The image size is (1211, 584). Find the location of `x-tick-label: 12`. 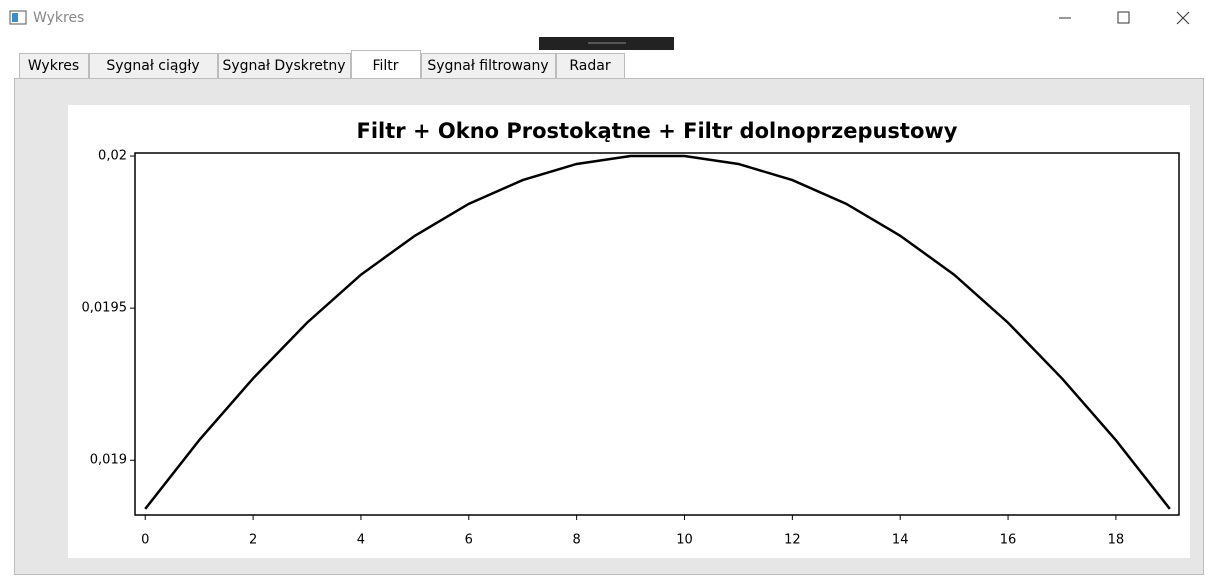

x-tick-label: 12 is located at coordinates (792, 540).